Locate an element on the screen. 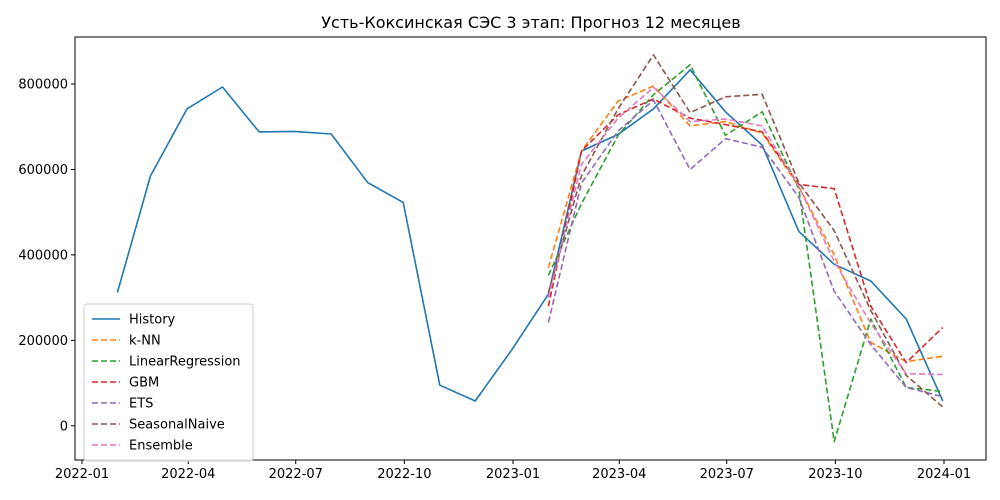  x-tick-label: 2022-07 is located at coordinates (296, 474).